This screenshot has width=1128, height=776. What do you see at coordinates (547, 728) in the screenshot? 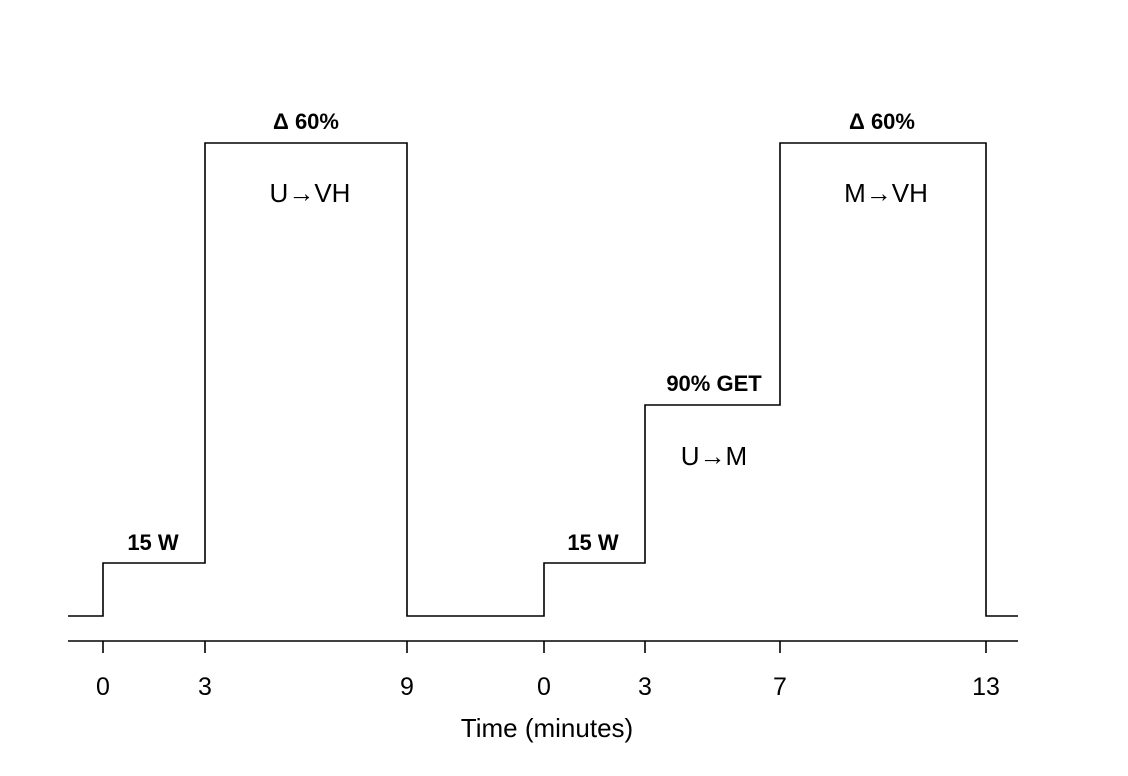
I see `x-axis-title: Time (minutes)` at bounding box center [547, 728].